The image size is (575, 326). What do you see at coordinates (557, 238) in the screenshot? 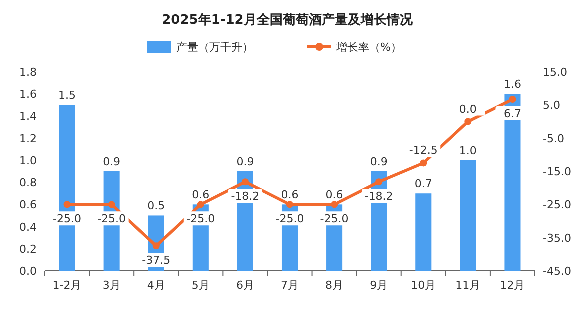
I see `y2-tick-label: -35.0` at bounding box center [557, 238].